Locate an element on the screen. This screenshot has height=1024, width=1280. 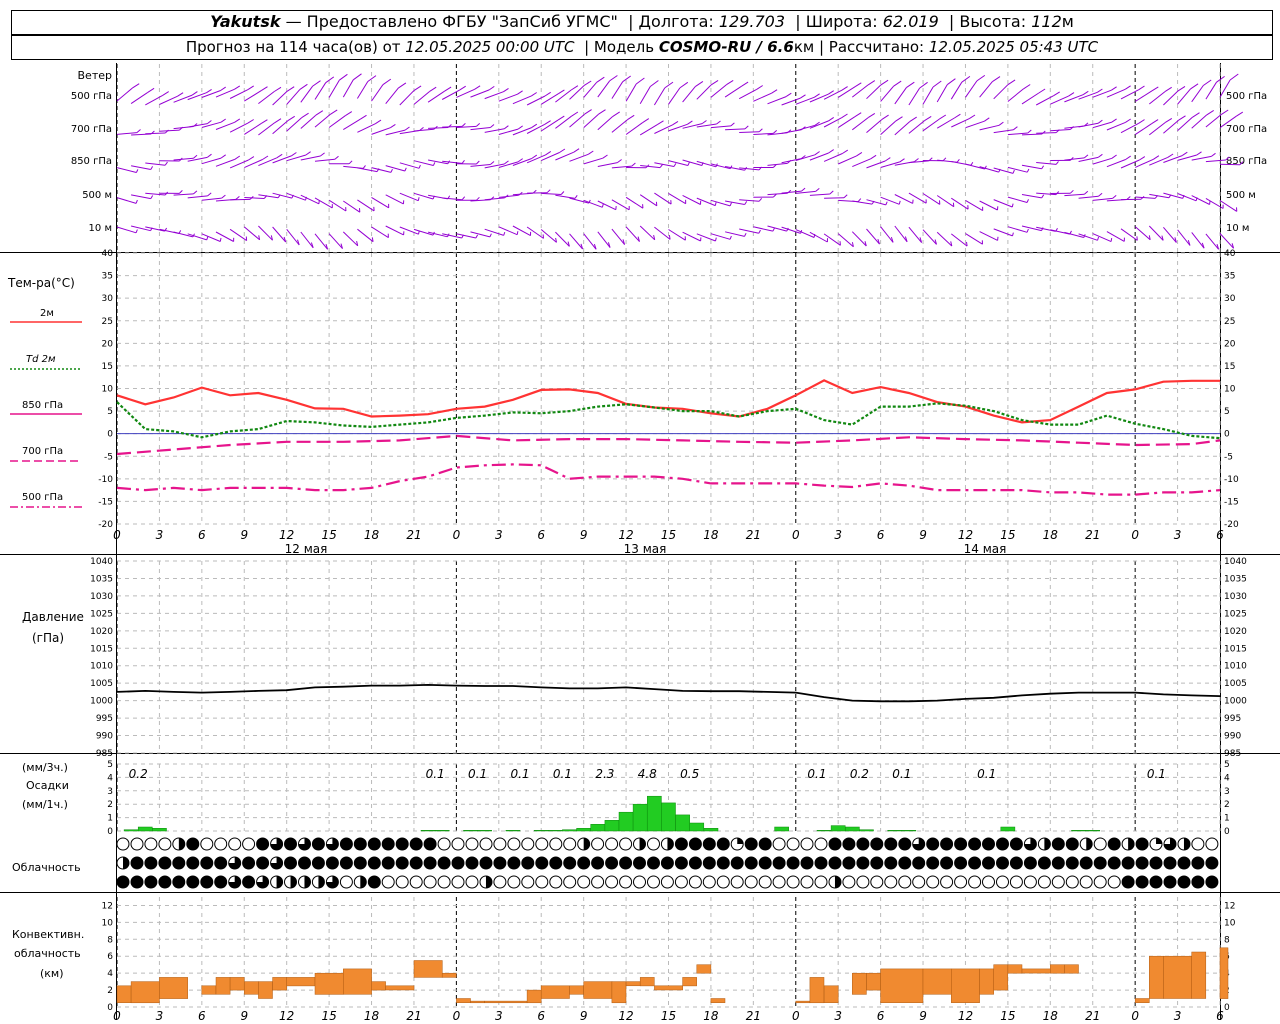
temp-lines is located at coordinates (668, 437).